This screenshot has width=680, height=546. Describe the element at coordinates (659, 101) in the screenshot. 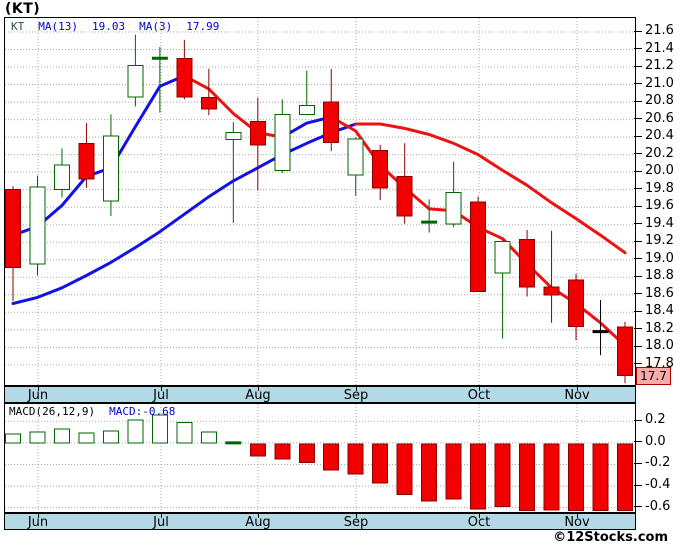

I see `price-axis-label: 20.8` at that location.